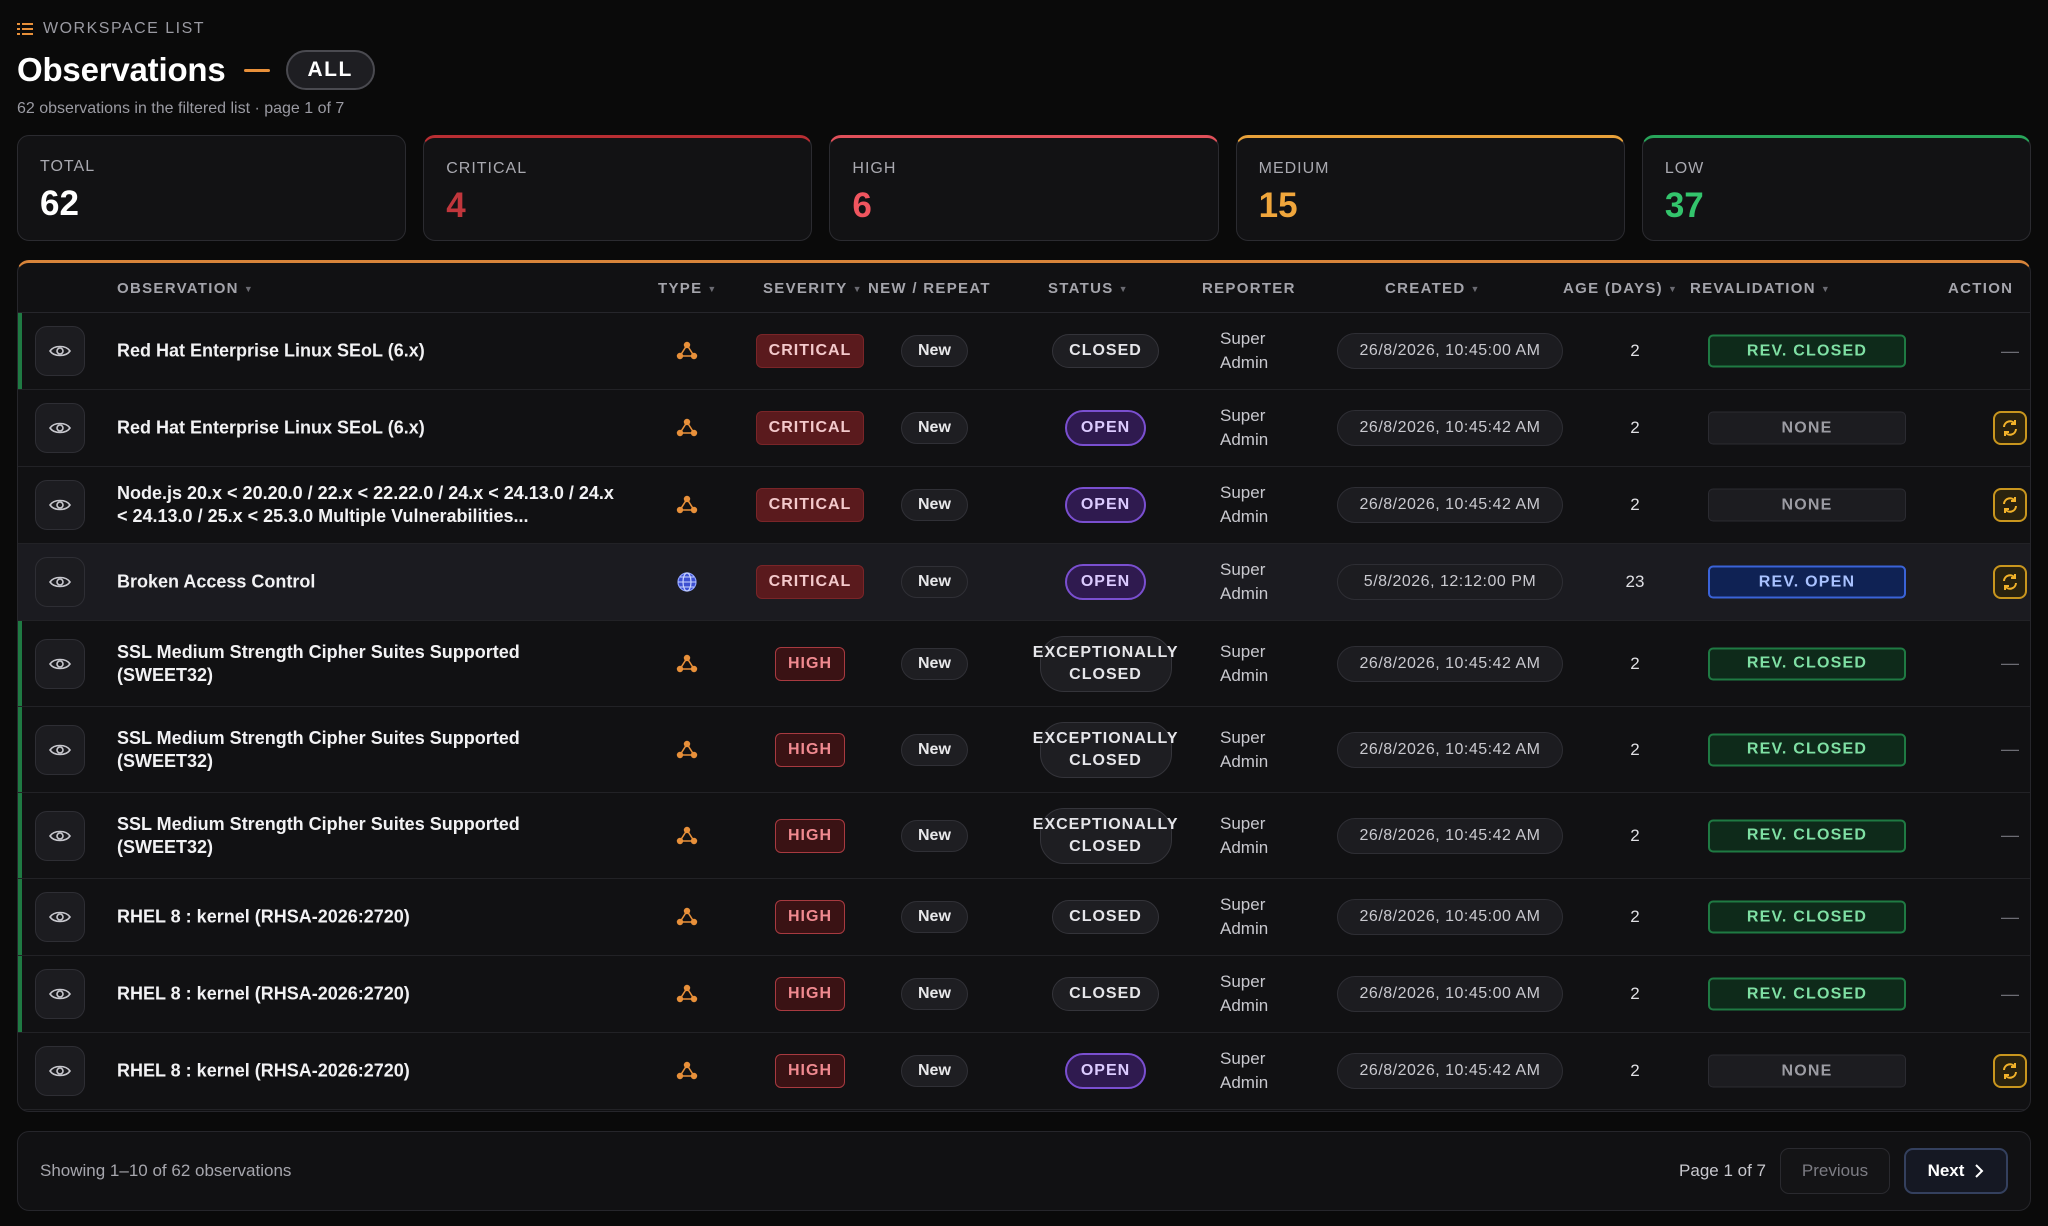  Describe the element at coordinates (216, 581) in the screenshot. I see `observation-title: Broken Access Control` at that location.